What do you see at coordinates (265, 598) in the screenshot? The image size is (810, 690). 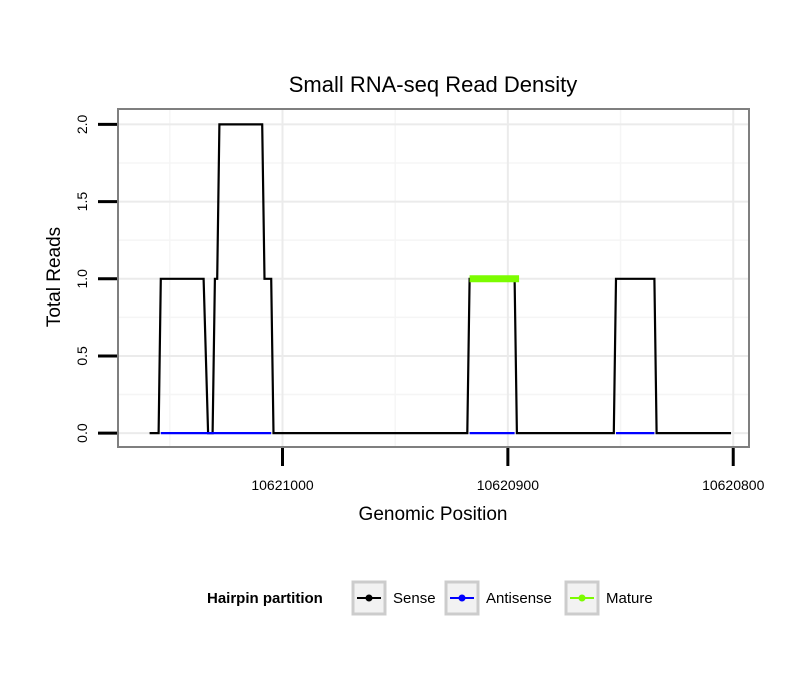 I see `legend-title: Hairpin partition` at bounding box center [265, 598].